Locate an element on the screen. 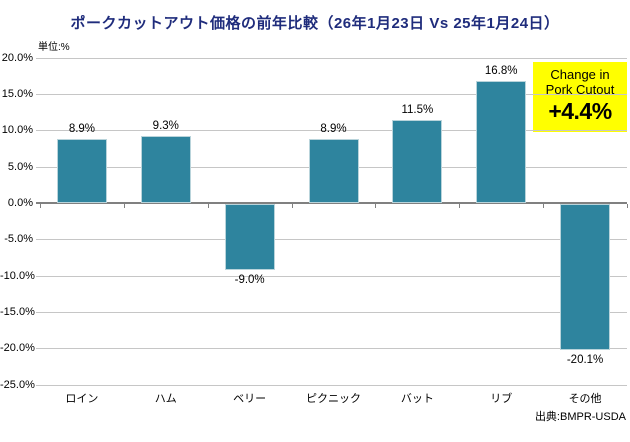  source-note: 出典:BMPR-USDA is located at coordinates (580, 417).